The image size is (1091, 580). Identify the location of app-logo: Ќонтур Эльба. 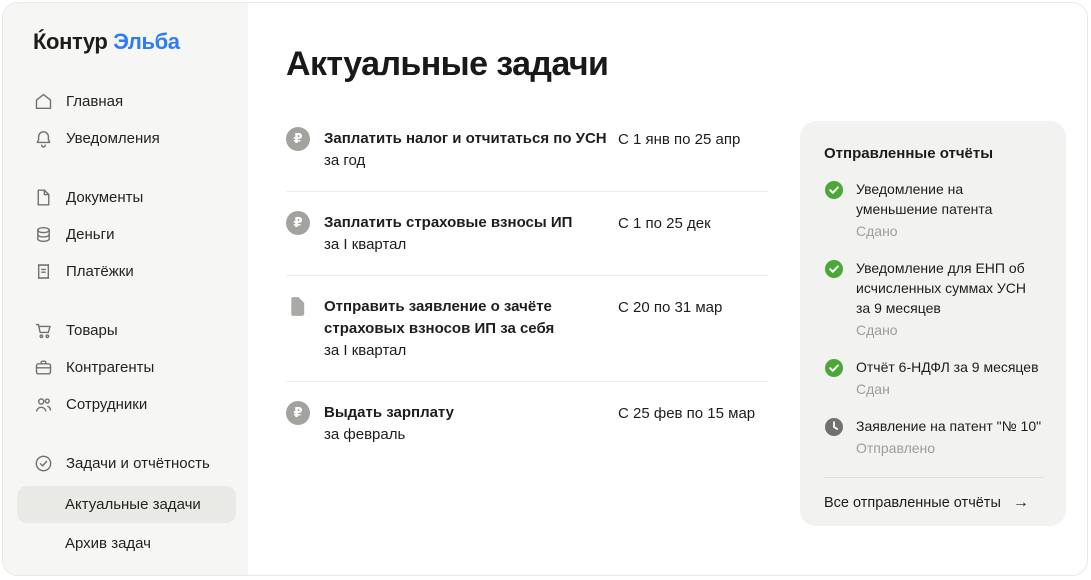
(125, 42).